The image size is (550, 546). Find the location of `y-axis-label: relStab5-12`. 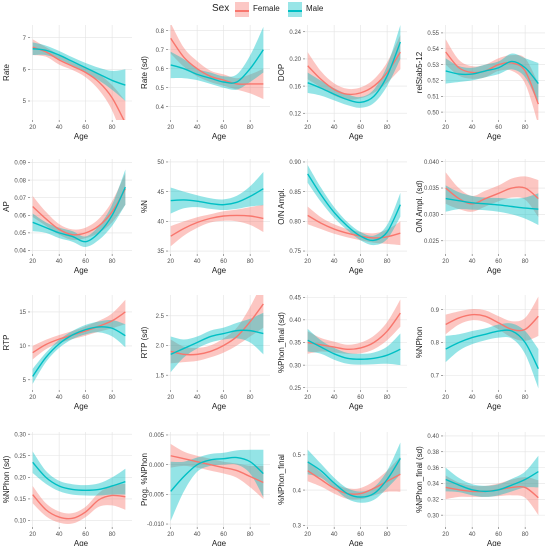

y-axis-label: relStab5-12 is located at coordinates (419, 72).